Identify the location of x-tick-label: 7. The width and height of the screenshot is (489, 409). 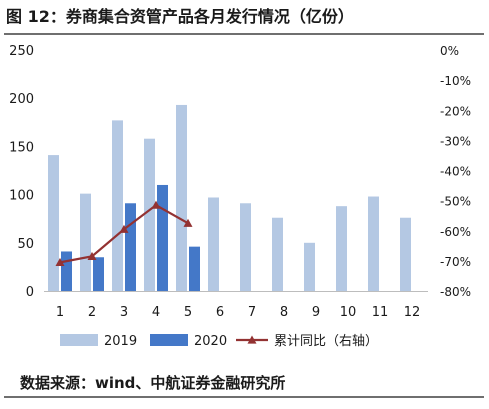
(252, 312).